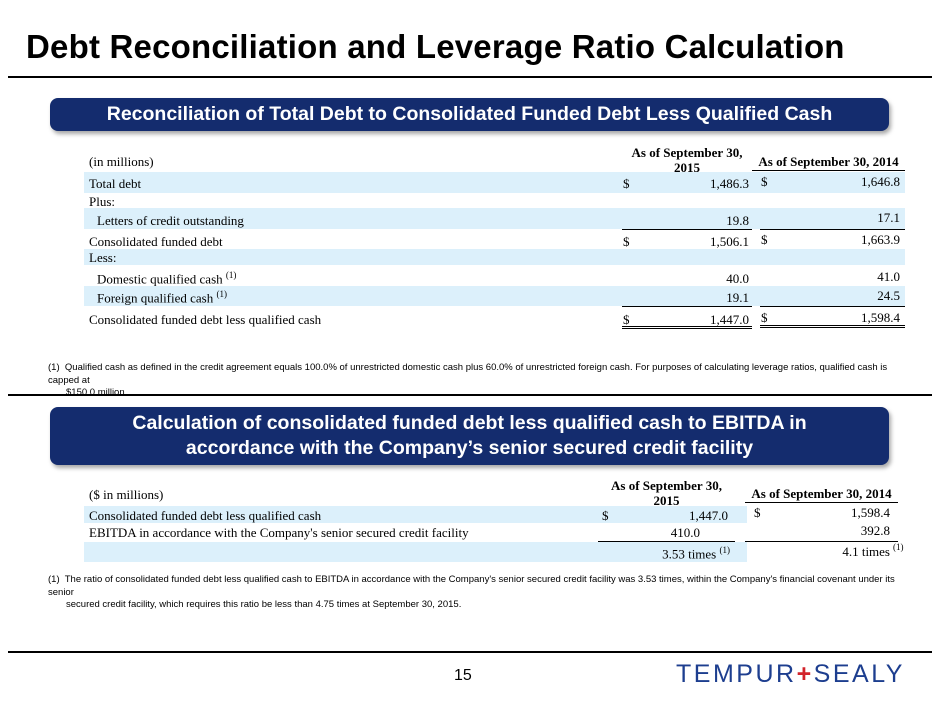 This screenshot has height=705, width=940. Describe the element at coordinates (115, 183) in the screenshot. I see `row-label: Total debt` at that location.